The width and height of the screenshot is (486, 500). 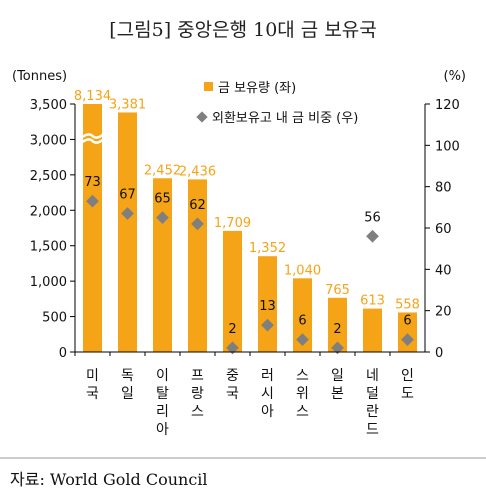 What do you see at coordinates (302, 270) in the screenshot?
I see `bar-value-label: 1,040` at bounding box center [302, 270].